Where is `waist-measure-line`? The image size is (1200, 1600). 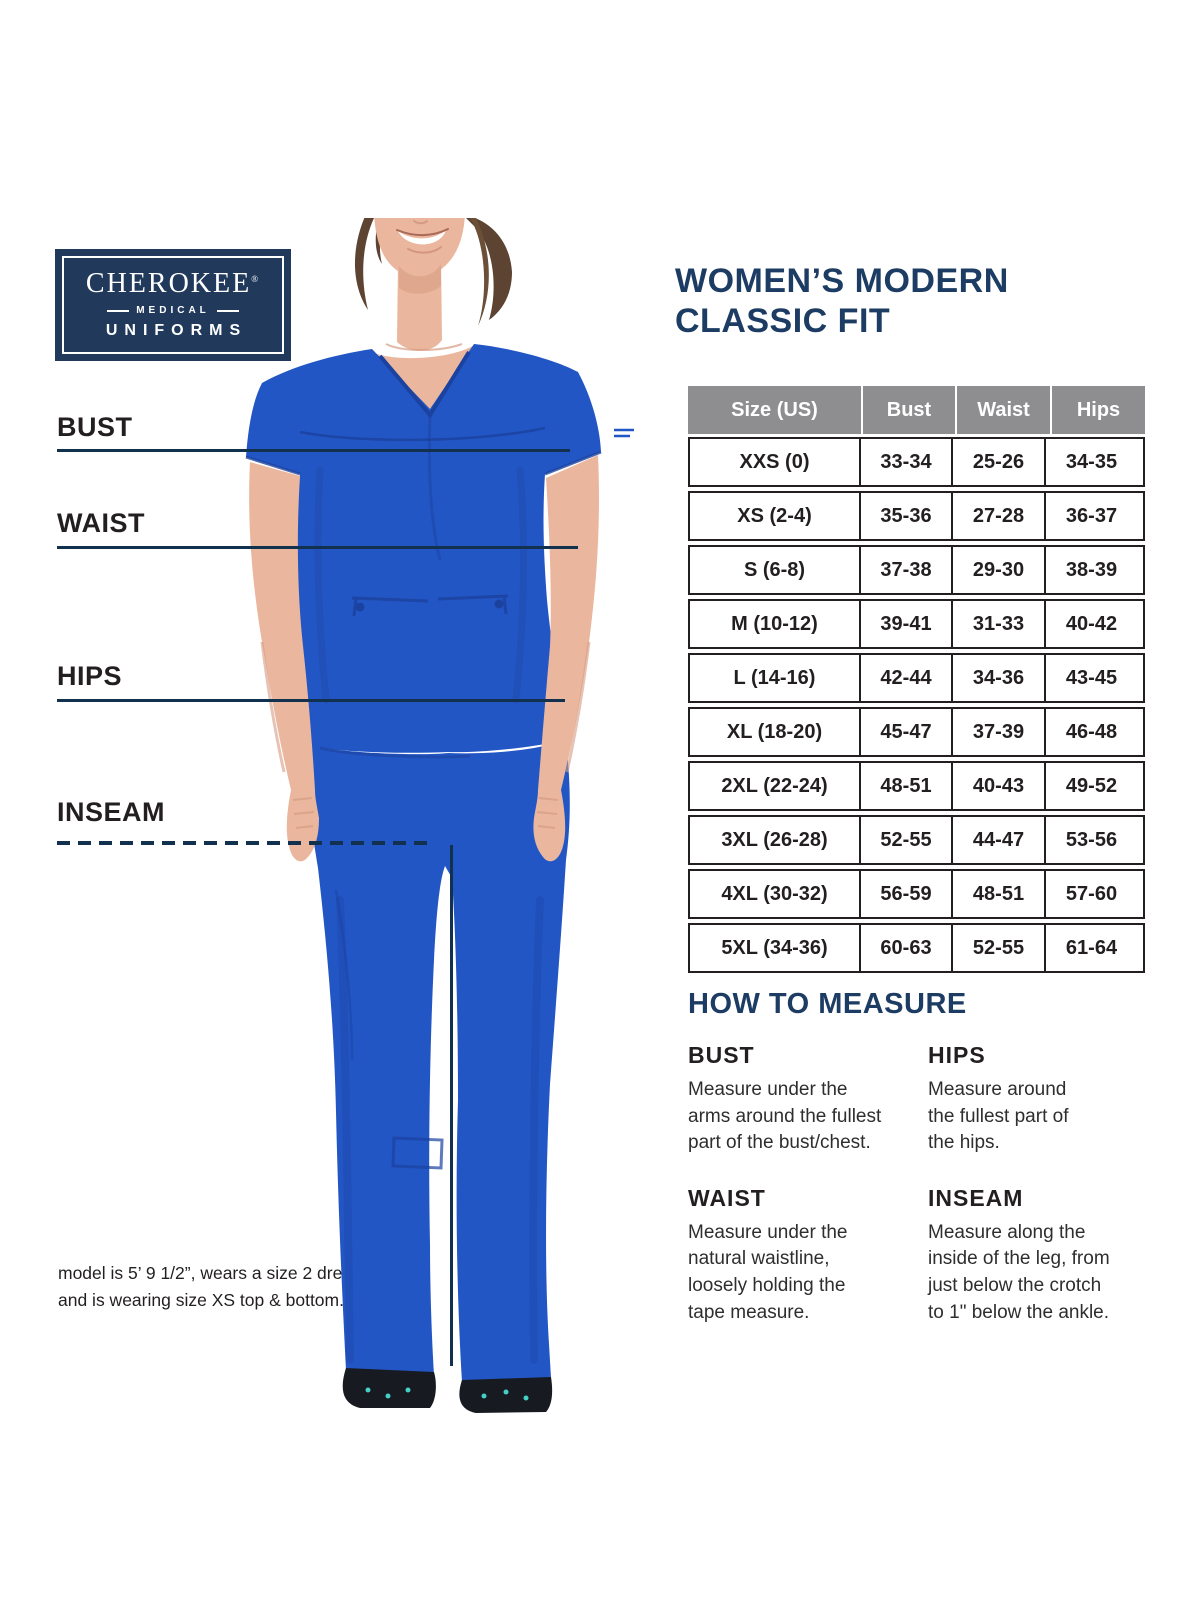
waist-measure-line is located at coordinates (317, 547).